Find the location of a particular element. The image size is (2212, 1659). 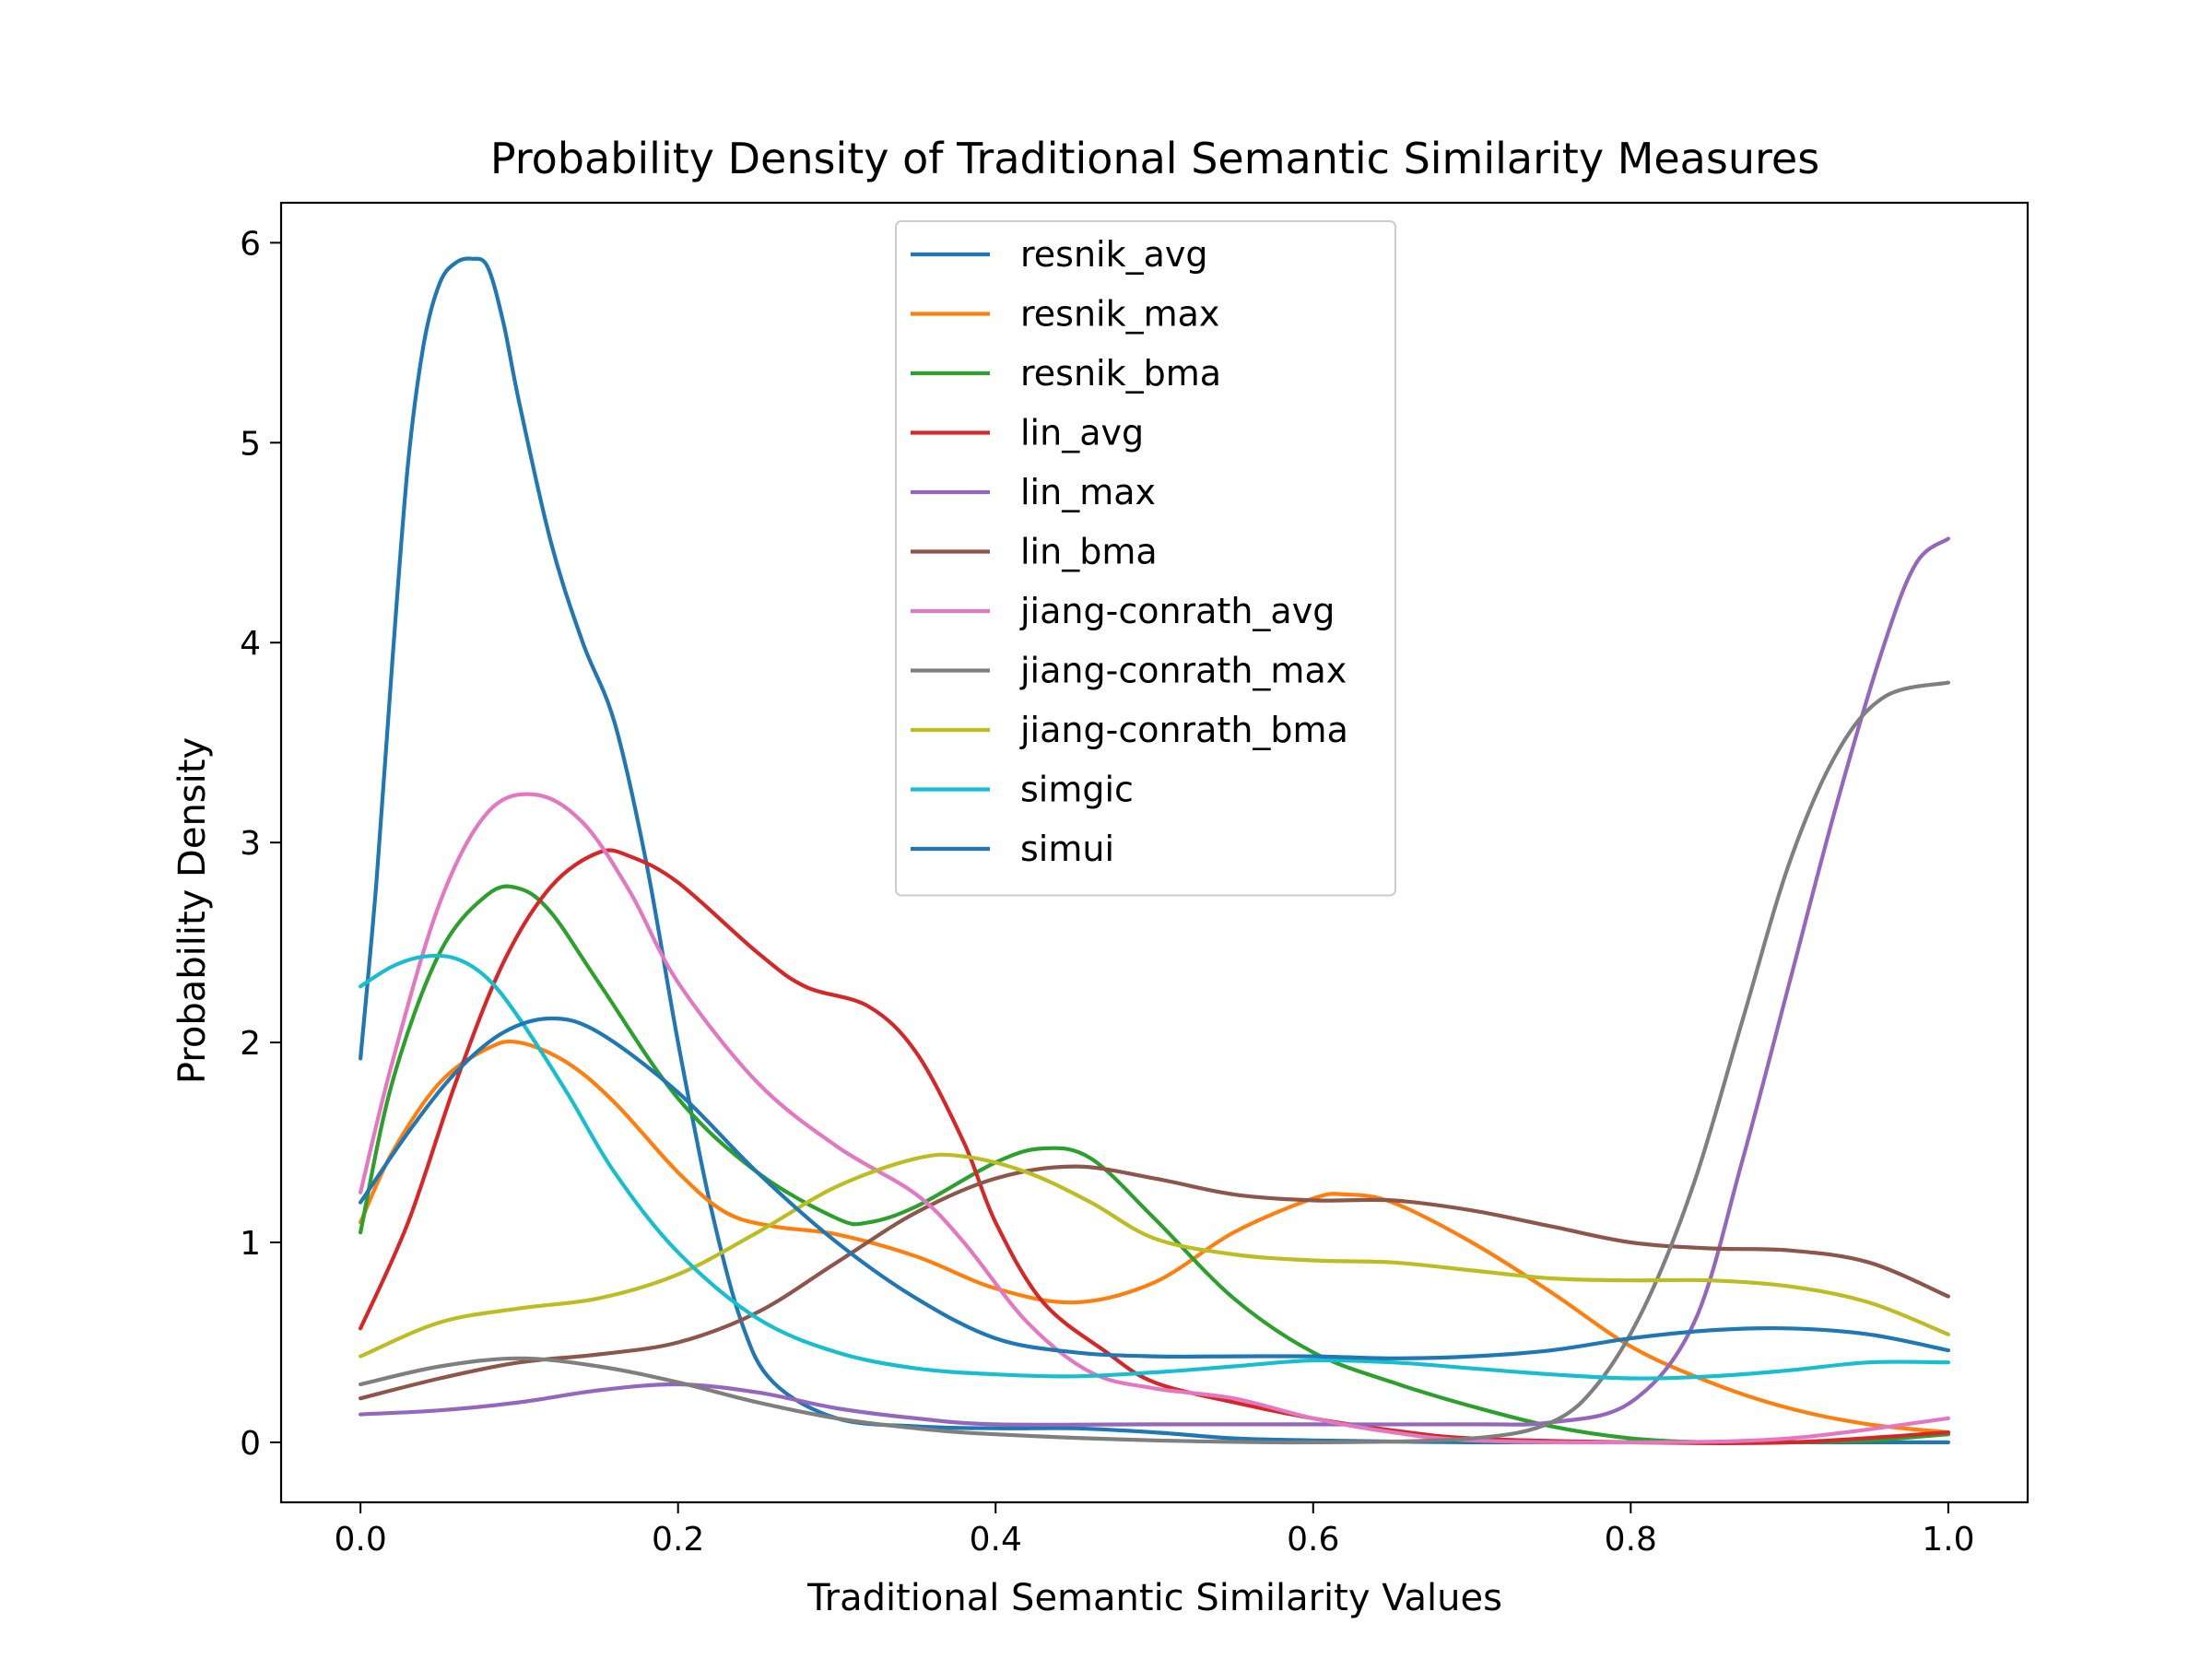

x-tick-label: 0.0 is located at coordinates (361, 1540).